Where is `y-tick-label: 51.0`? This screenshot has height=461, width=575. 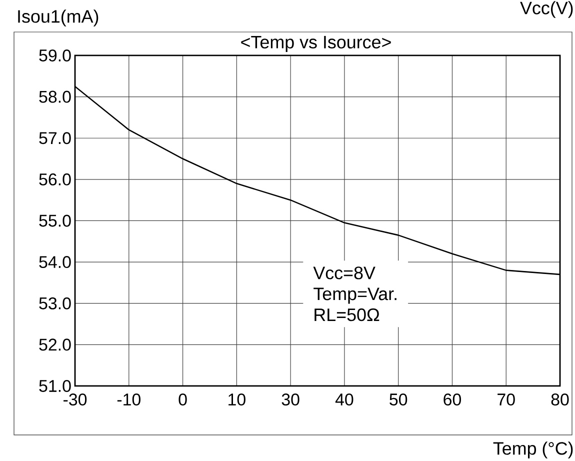 y-tick-label: 51.0 is located at coordinates (55, 386).